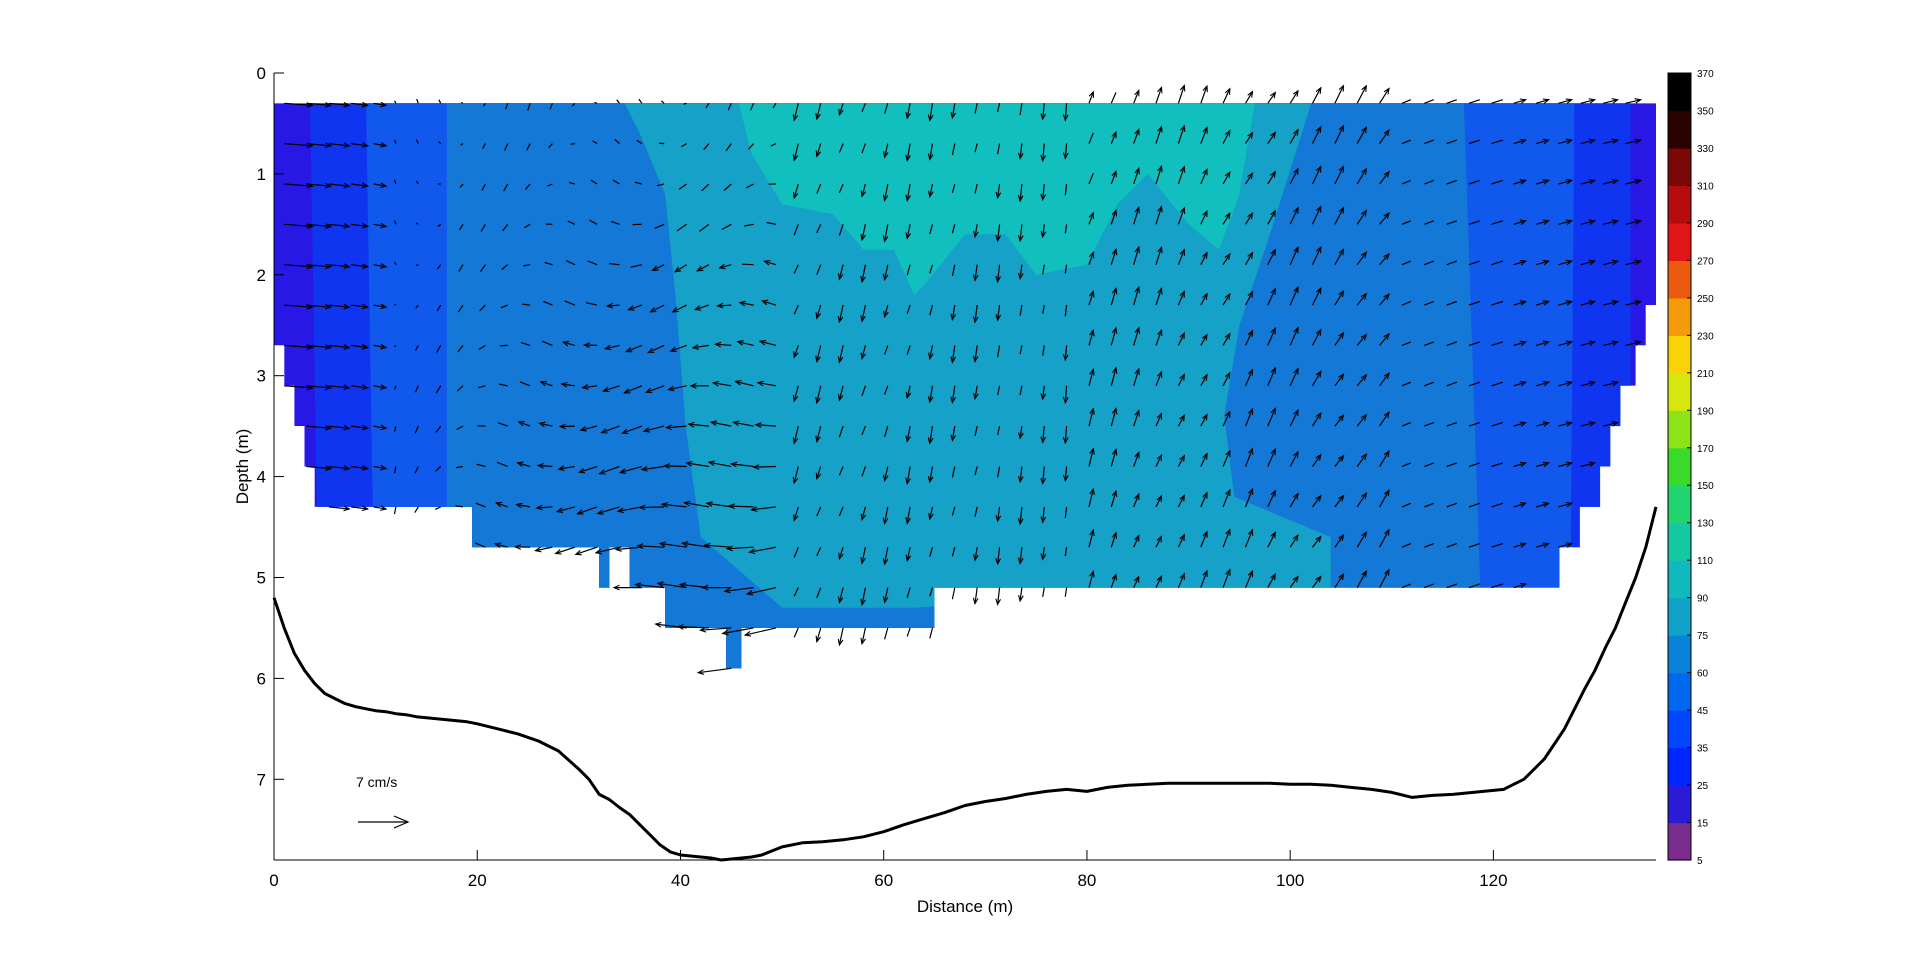 This screenshot has height=963, width=1920. I want to click on y-axis-label: Depth (m), so click(242, 467).